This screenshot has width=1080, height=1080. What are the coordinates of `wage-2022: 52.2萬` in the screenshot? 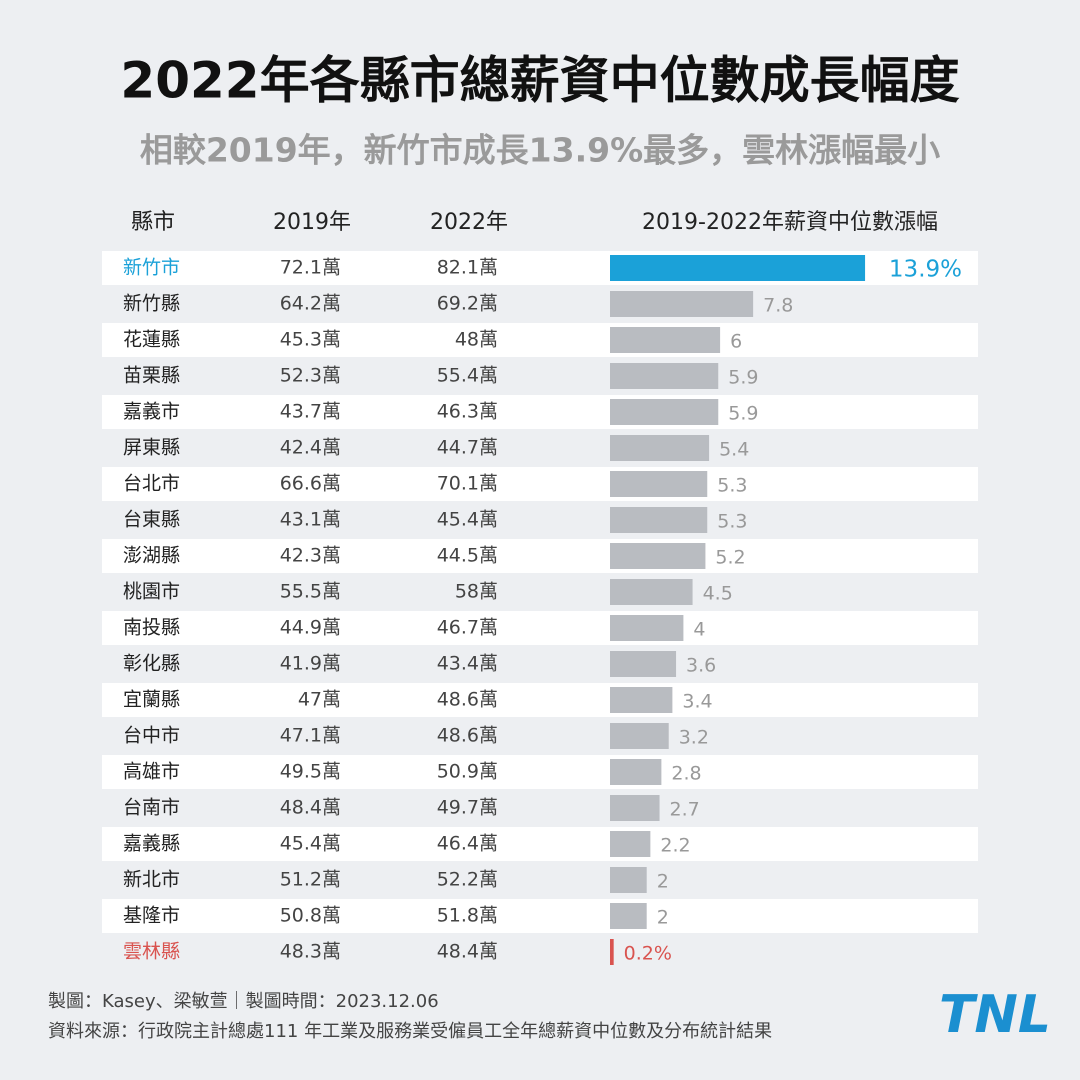 It's located at (467, 880).